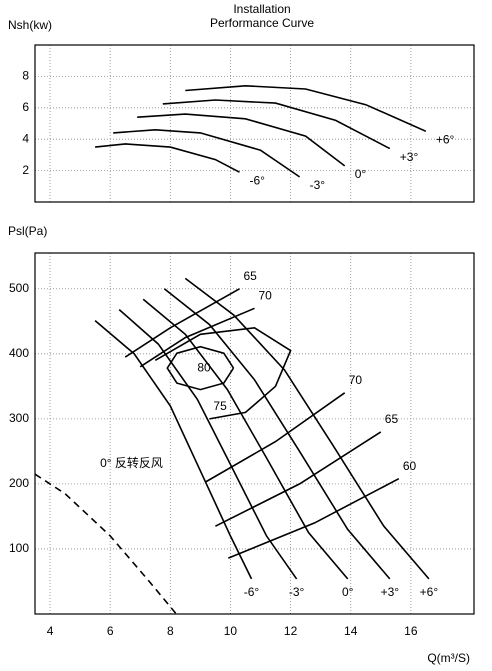  Describe the element at coordinates (131, 462) in the screenshot. I see `reverse-label: 0° 反转反风` at that location.